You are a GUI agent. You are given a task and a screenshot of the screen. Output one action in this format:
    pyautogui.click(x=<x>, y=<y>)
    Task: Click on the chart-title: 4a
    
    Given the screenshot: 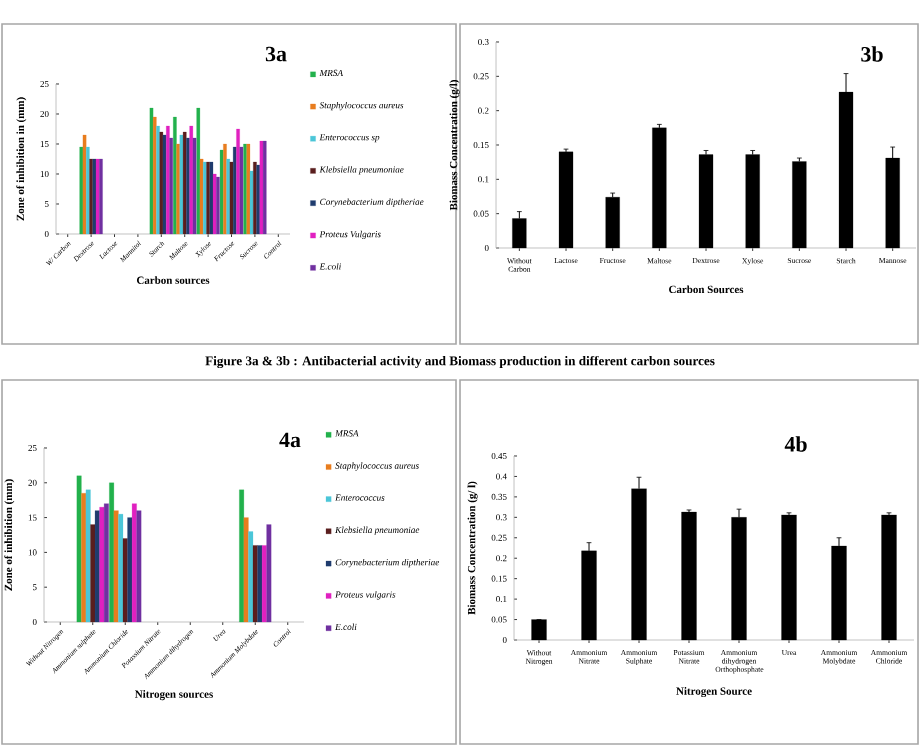 What is the action you would take?
    pyautogui.click(x=290, y=440)
    